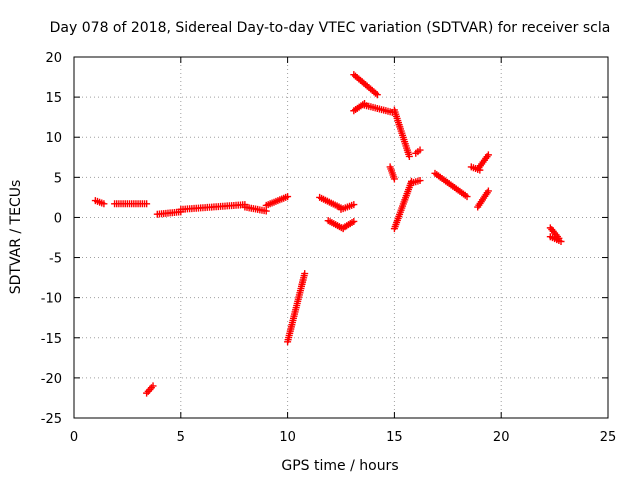  Describe the element at coordinates (287, 437) in the screenshot. I see `x-tick-label: 10` at that location.